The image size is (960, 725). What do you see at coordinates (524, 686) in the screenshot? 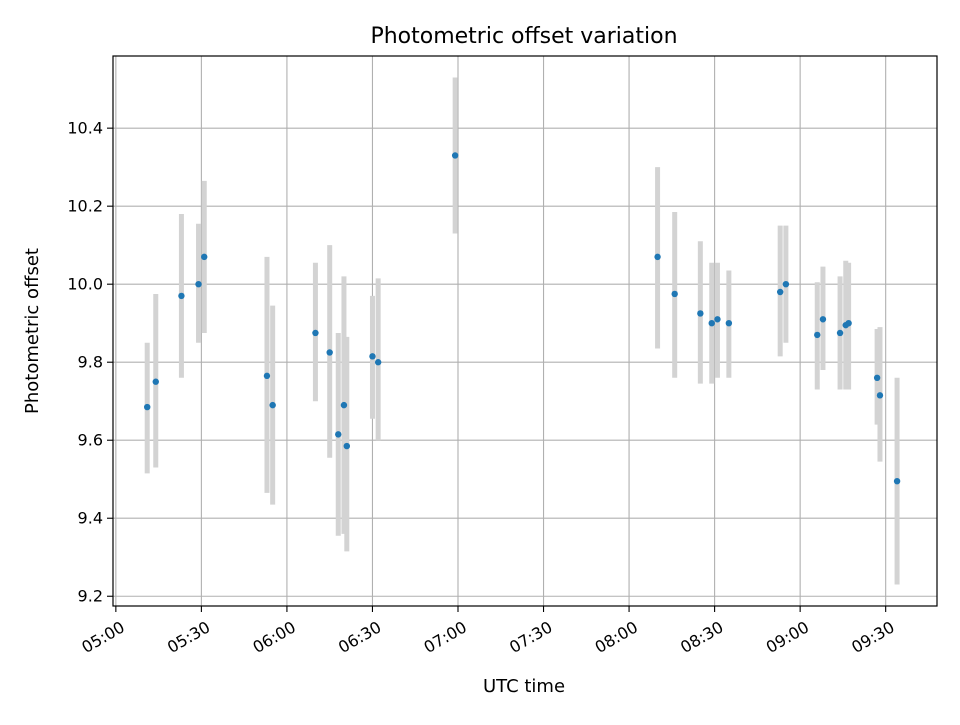
I see `x-axis-label: UTC time` at bounding box center [524, 686].